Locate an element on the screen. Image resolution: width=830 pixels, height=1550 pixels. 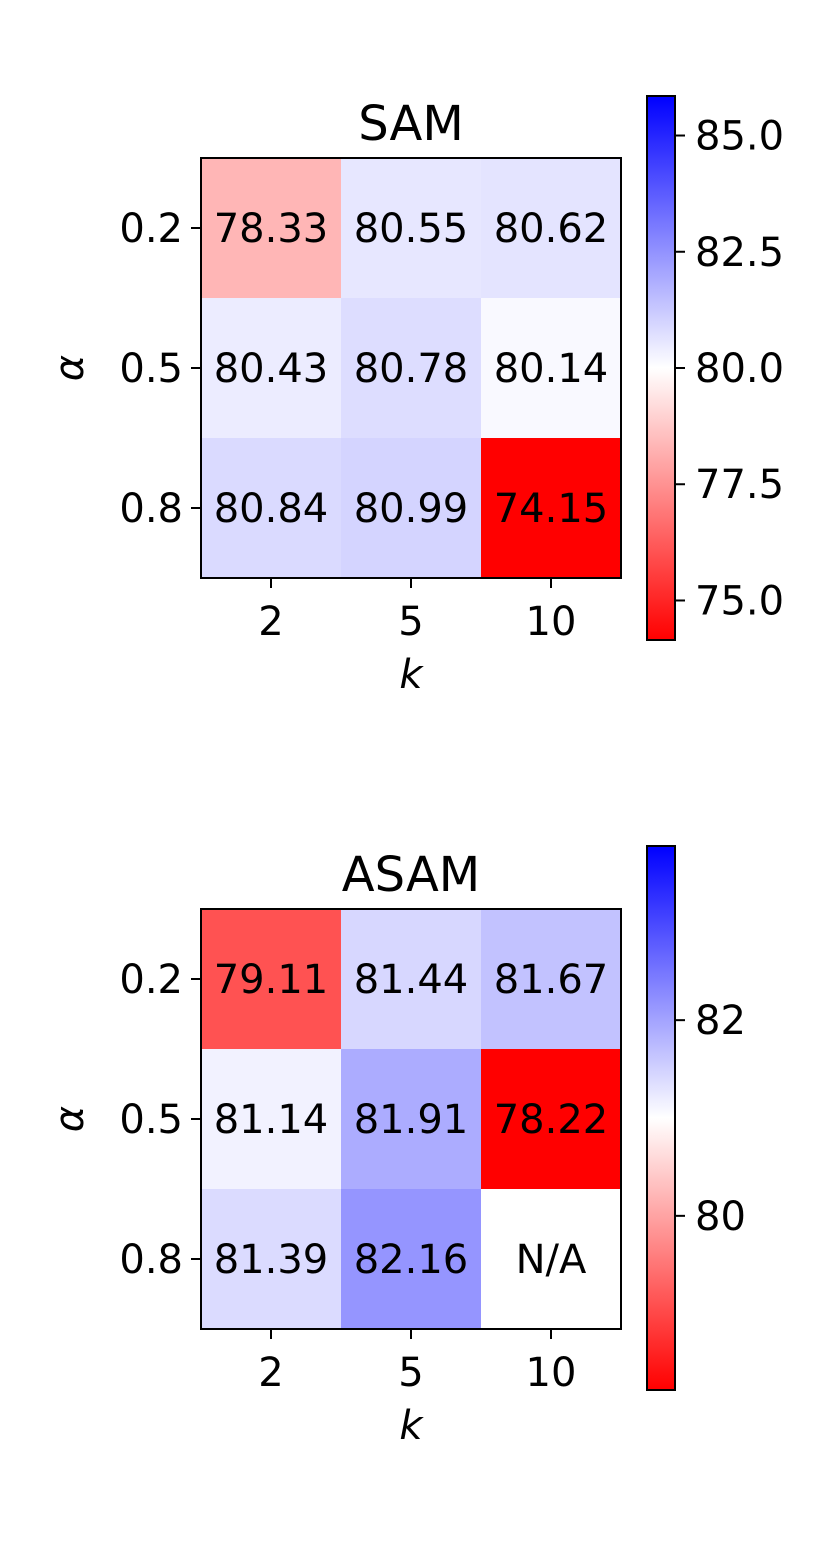
panel-2-colorbar is located at coordinates (661, 1118).